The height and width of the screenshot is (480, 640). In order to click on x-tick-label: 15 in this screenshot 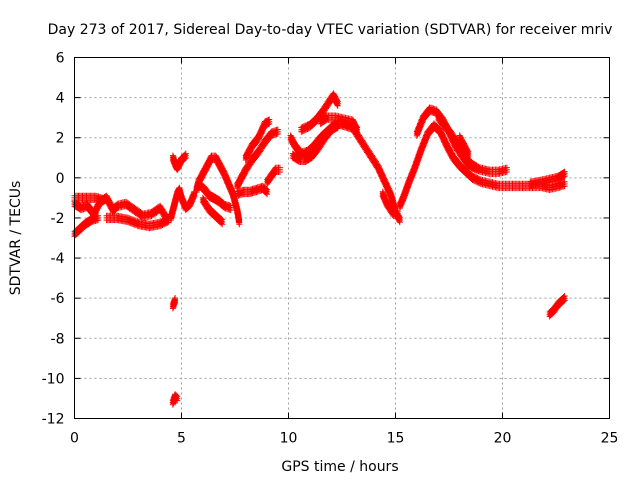, I will do `click(396, 439)`.